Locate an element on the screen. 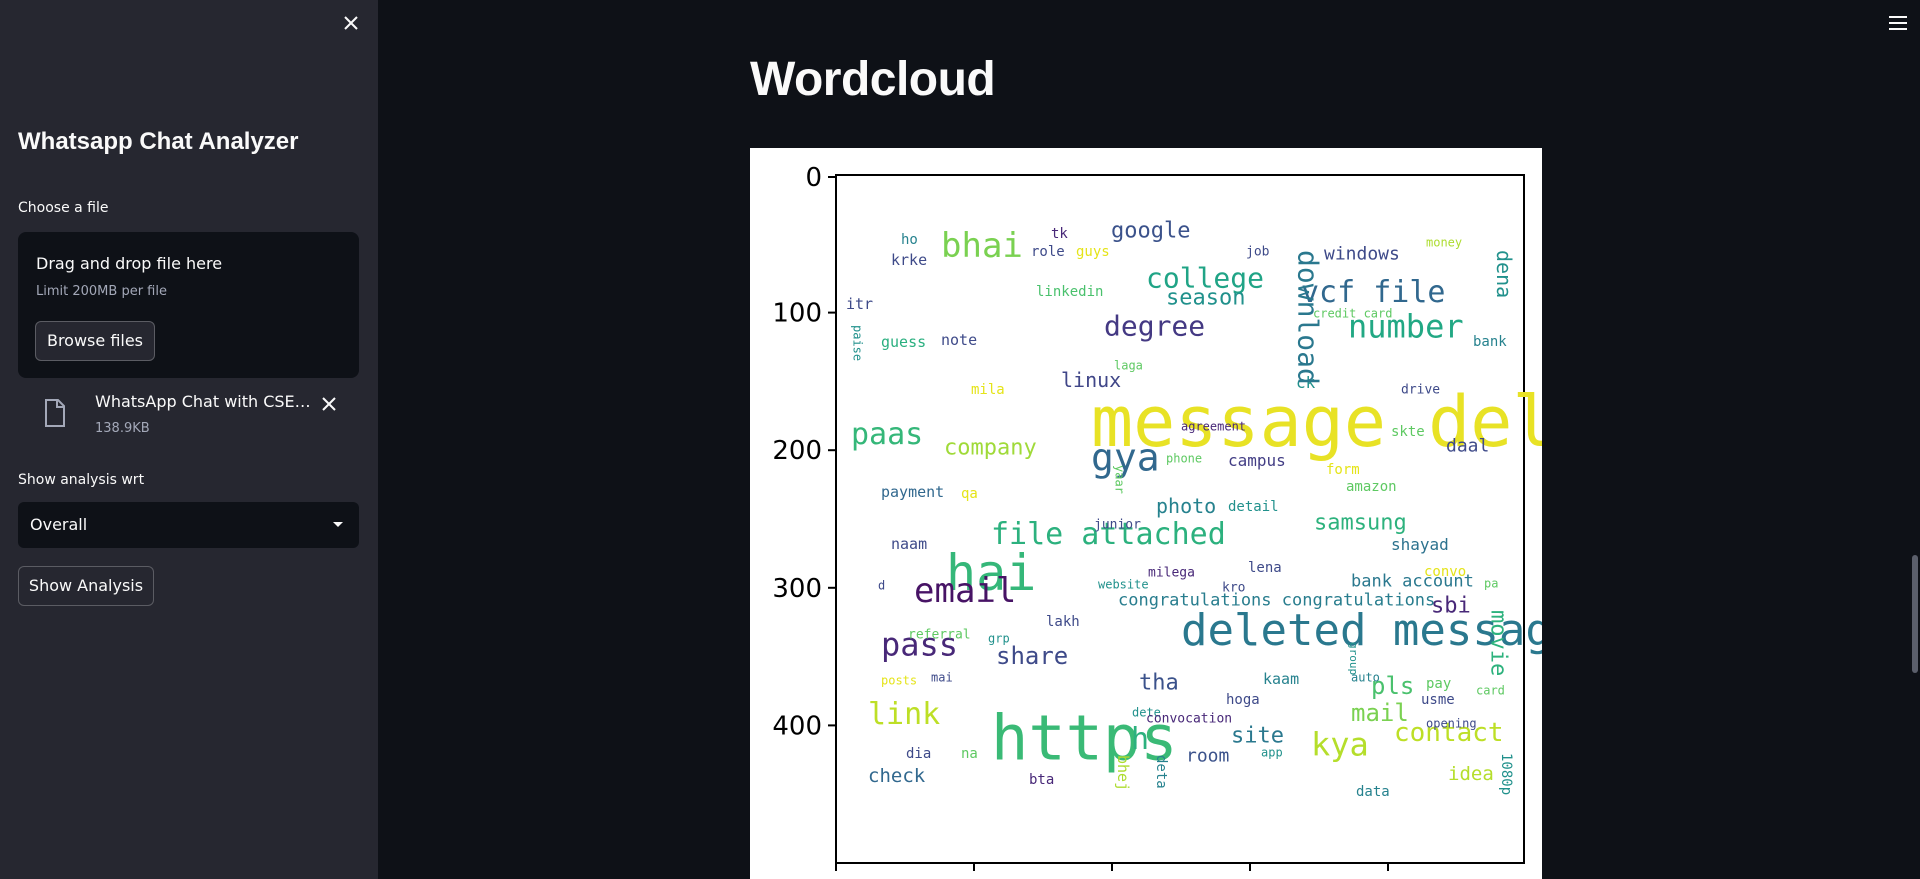  wordcloud-word: role is located at coordinates (1048, 252).